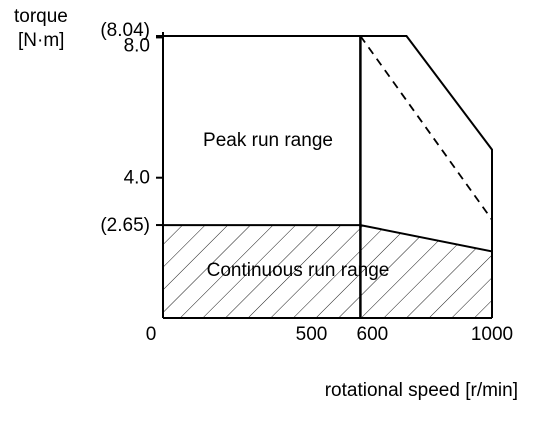 The height and width of the screenshot is (423, 540). Describe the element at coordinates (268, 140) in the screenshot. I see `peak-run-range-label: Peak run range` at that location.